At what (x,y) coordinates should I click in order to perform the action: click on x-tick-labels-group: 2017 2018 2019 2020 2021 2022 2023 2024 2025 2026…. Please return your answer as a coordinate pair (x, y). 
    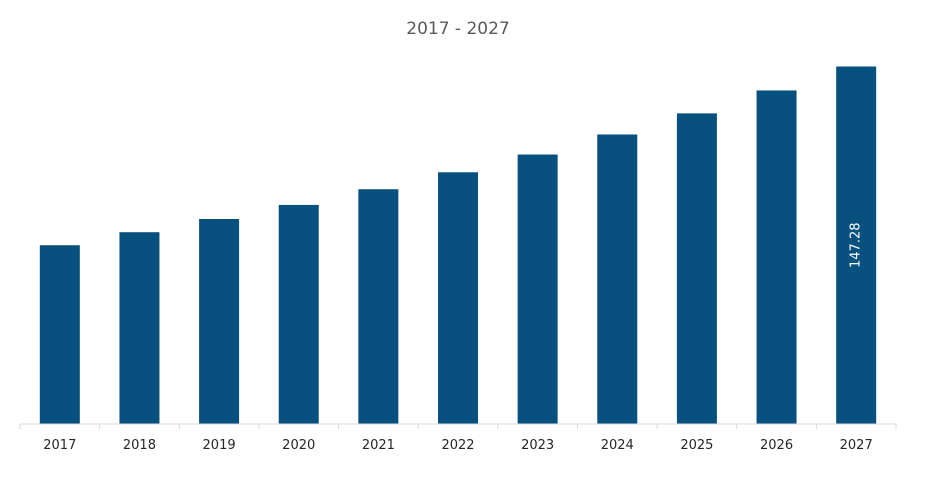
    Looking at the image, I should click on (457, 445).